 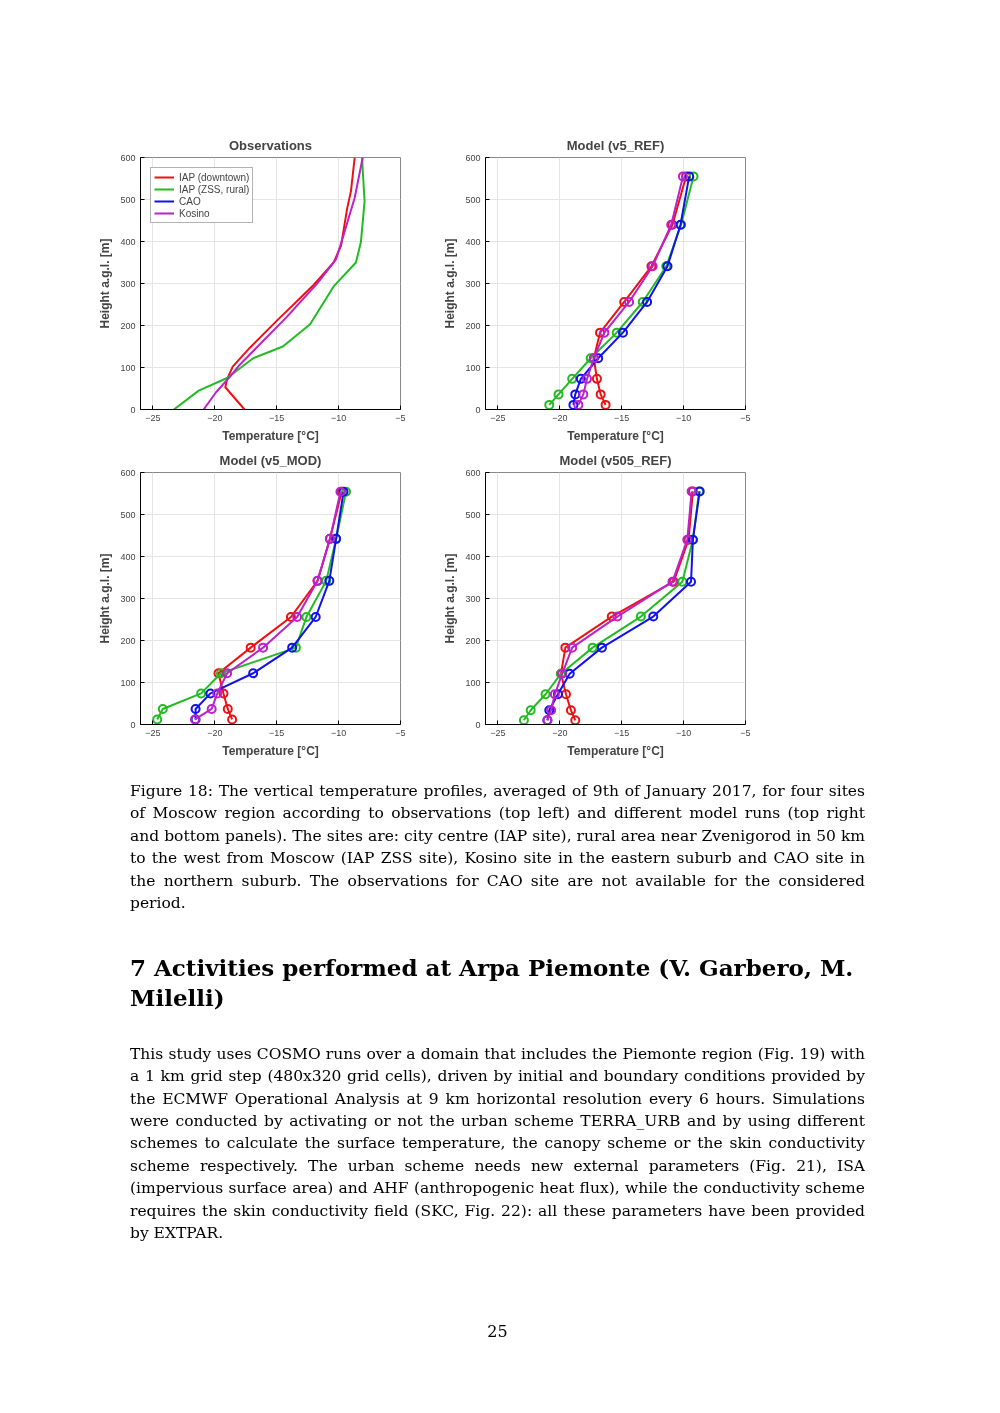 What do you see at coordinates (214, 189) in the screenshot?
I see `legend-label: IAP (ZSS, rural)` at bounding box center [214, 189].